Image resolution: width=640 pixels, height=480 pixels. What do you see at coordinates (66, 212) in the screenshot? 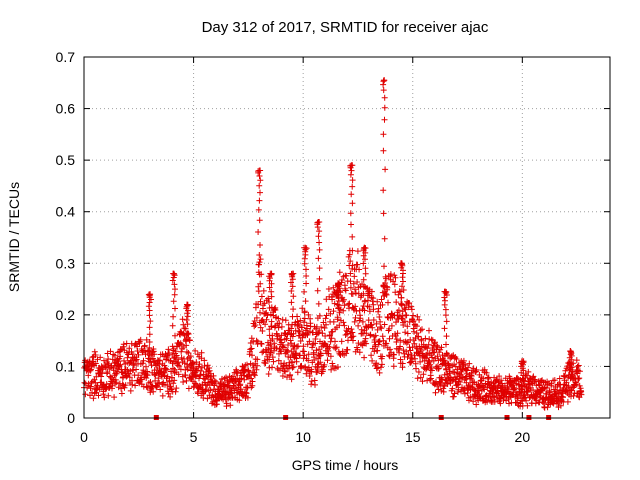
I see `y-tick-label: 0.4` at bounding box center [66, 212].